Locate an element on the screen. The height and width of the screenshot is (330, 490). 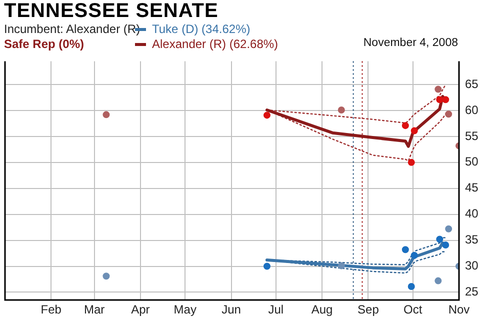
x-tick-label: Apr is located at coordinates (140, 309).